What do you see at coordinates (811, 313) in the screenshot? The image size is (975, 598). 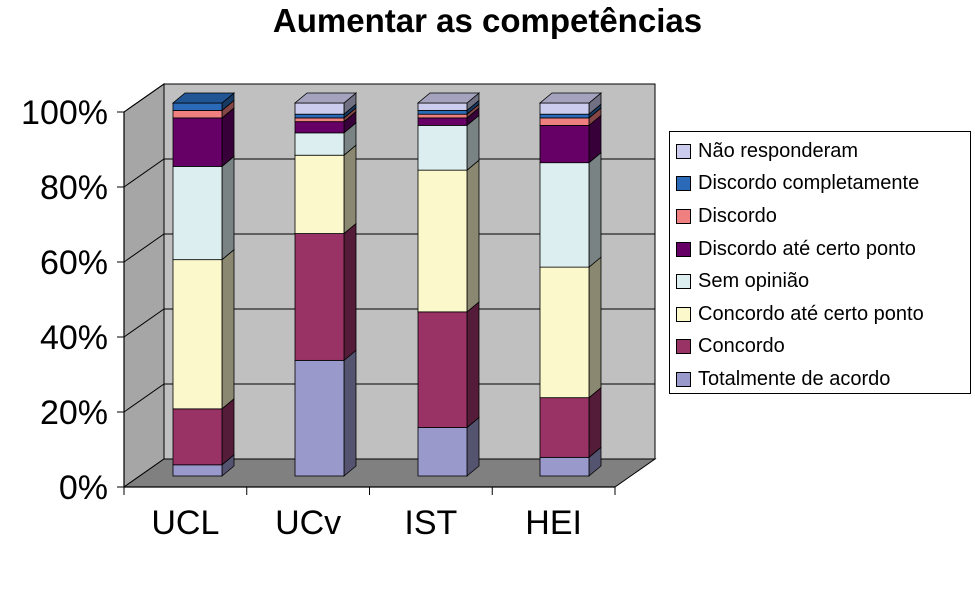 I see `legend-label: Concordo até certo ponto` at bounding box center [811, 313].